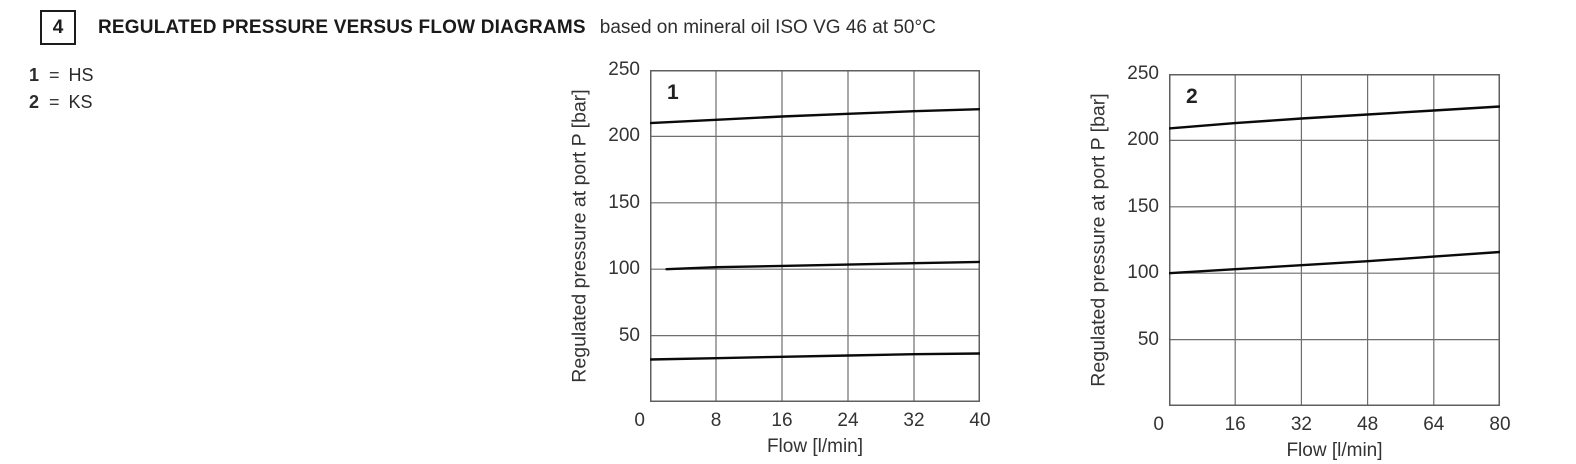 This screenshot has height=464, width=1576. What do you see at coordinates (848, 420) in the screenshot?
I see `x-tick-label: 24` at bounding box center [848, 420].